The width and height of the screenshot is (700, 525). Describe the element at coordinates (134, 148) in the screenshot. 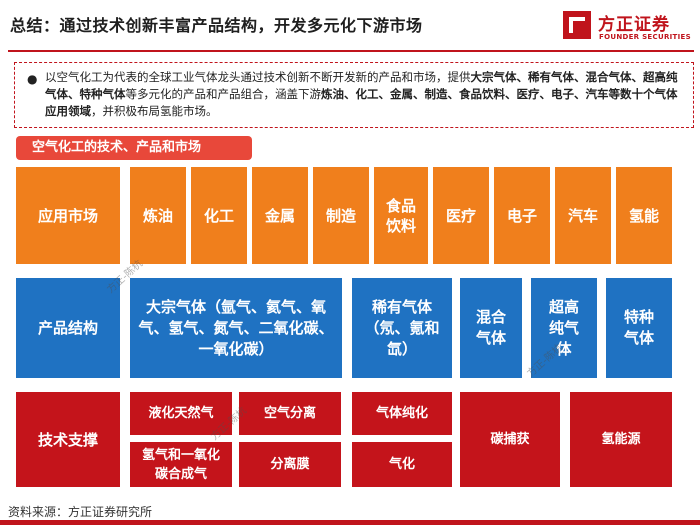

I see `section-label: 空气化工的技术、产品和市场` at that location.